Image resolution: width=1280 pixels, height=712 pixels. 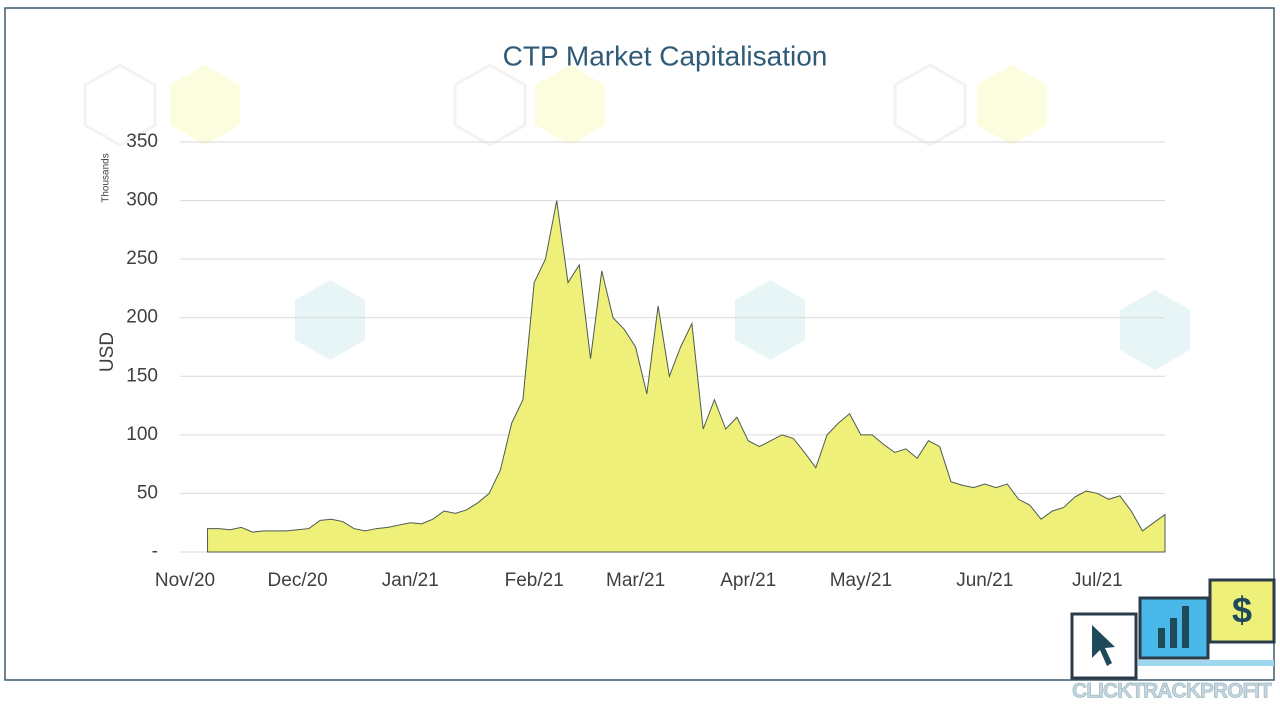 I want to click on logo-text: CLICKTRACKPROFIT, so click(x=1172, y=691).